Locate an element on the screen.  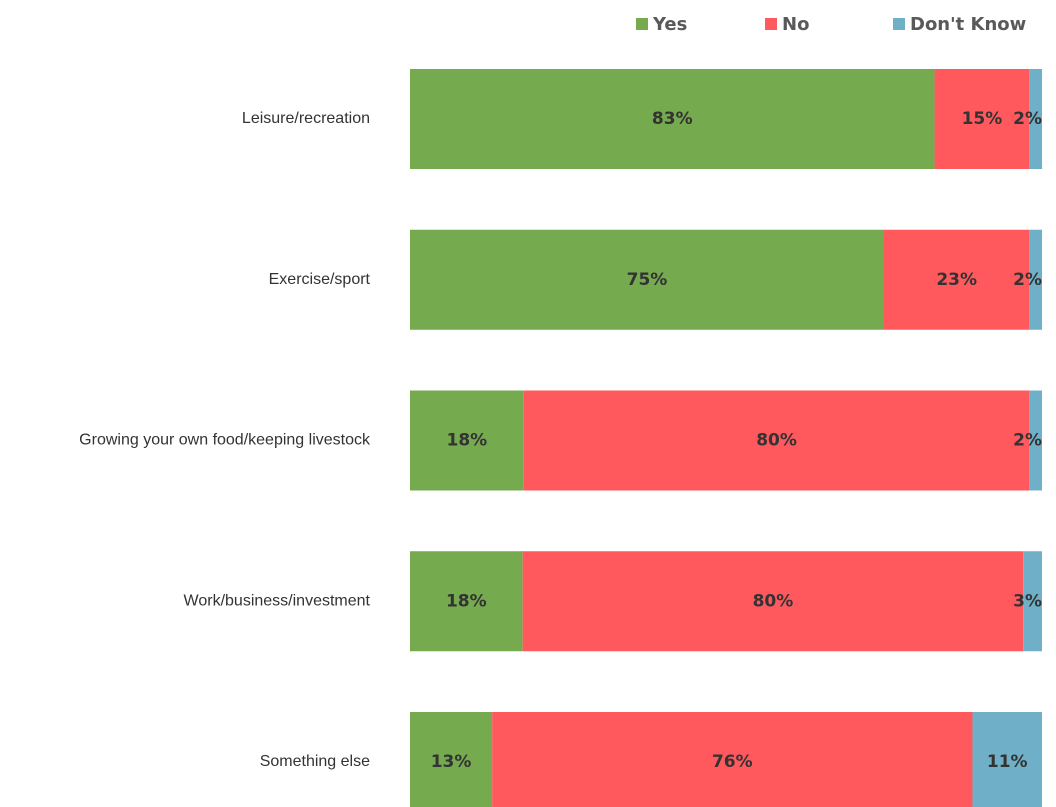
value-label: 3% is located at coordinates (1027, 601).